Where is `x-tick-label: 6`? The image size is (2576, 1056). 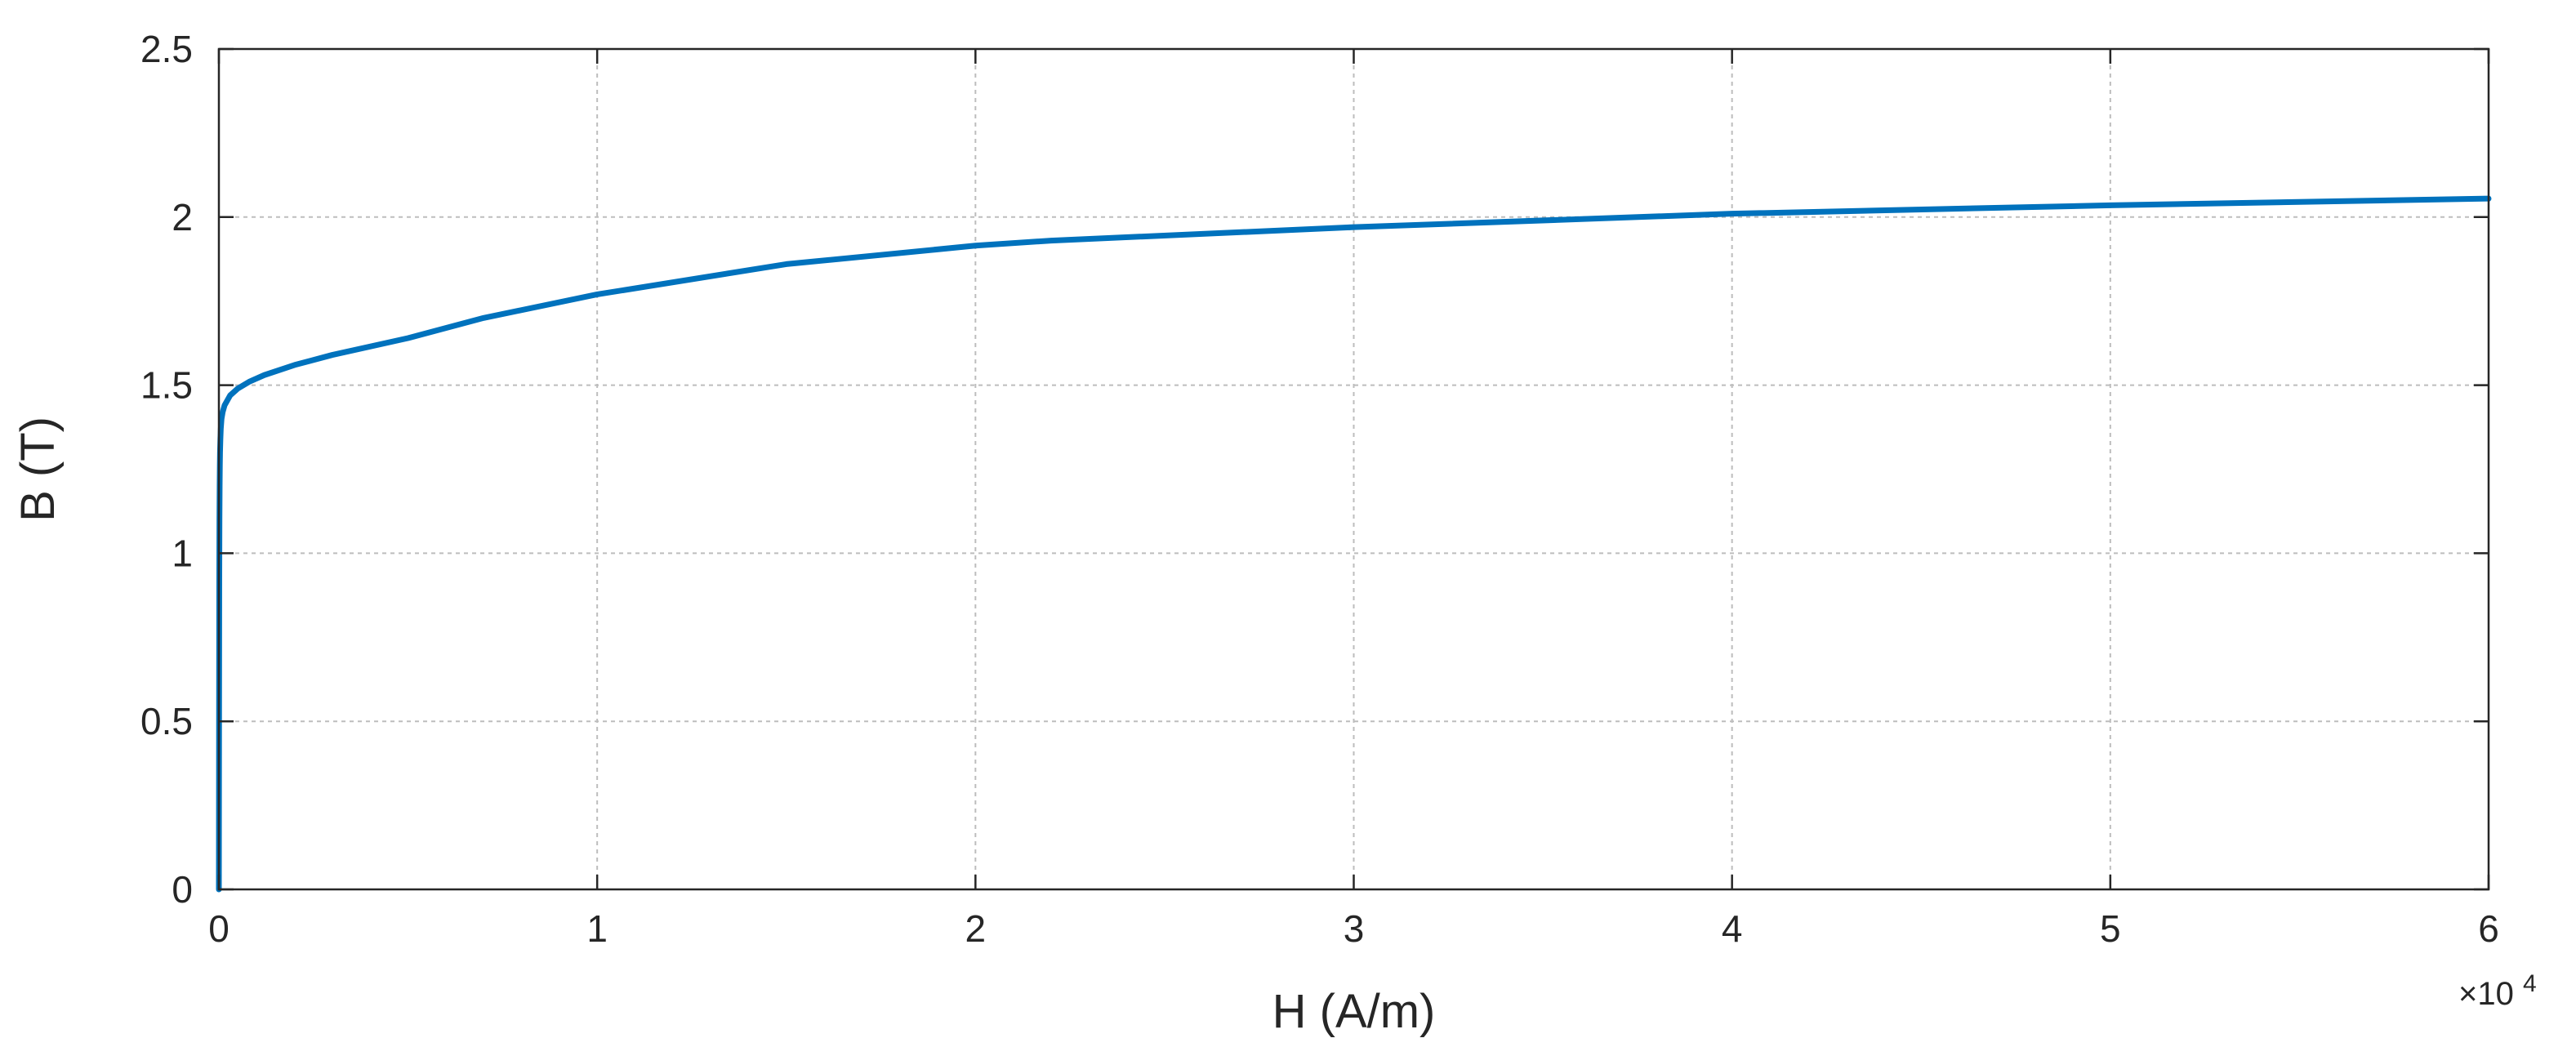
x-tick-label: 6 is located at coordinates (2488, 928).